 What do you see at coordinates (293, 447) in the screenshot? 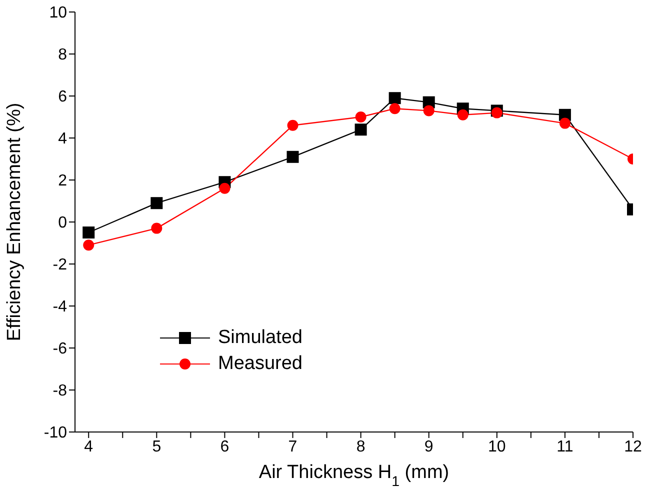
I see `x-tick-label: 7` at bounding box center [293, 447].